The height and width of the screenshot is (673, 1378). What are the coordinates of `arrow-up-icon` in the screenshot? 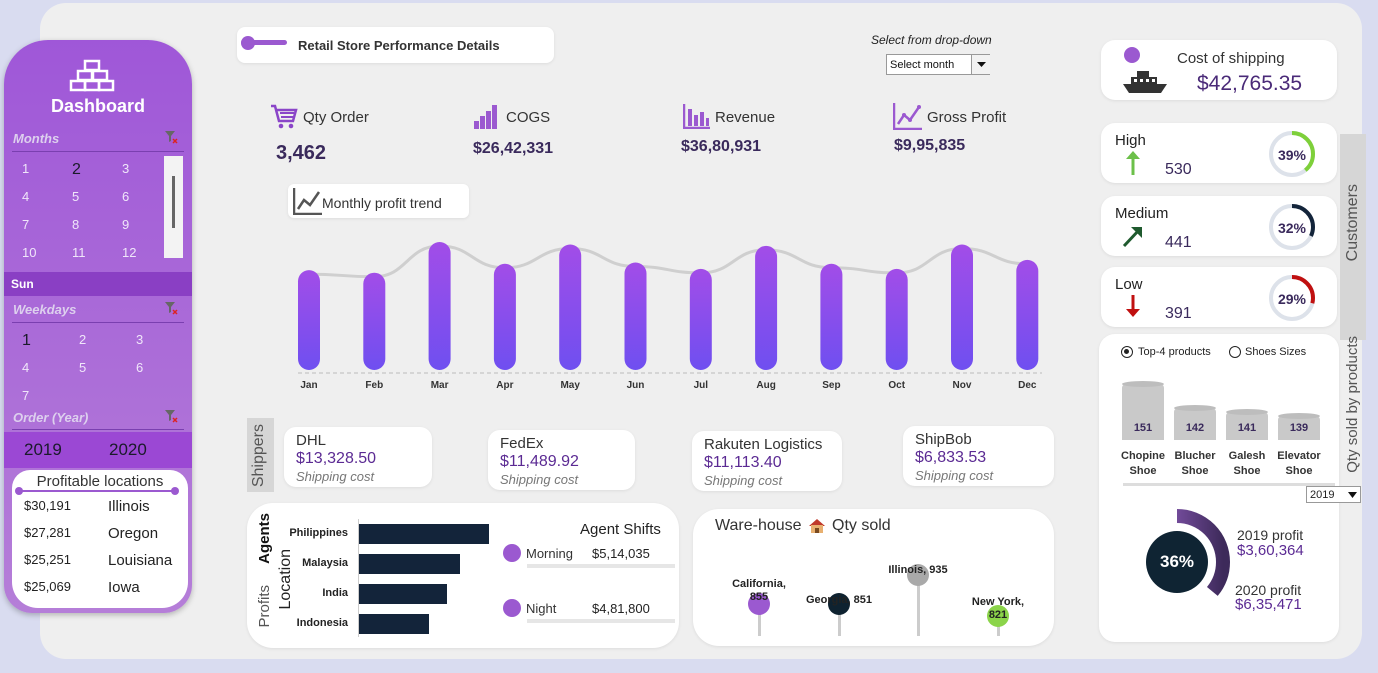 It's located at (1133, 163).